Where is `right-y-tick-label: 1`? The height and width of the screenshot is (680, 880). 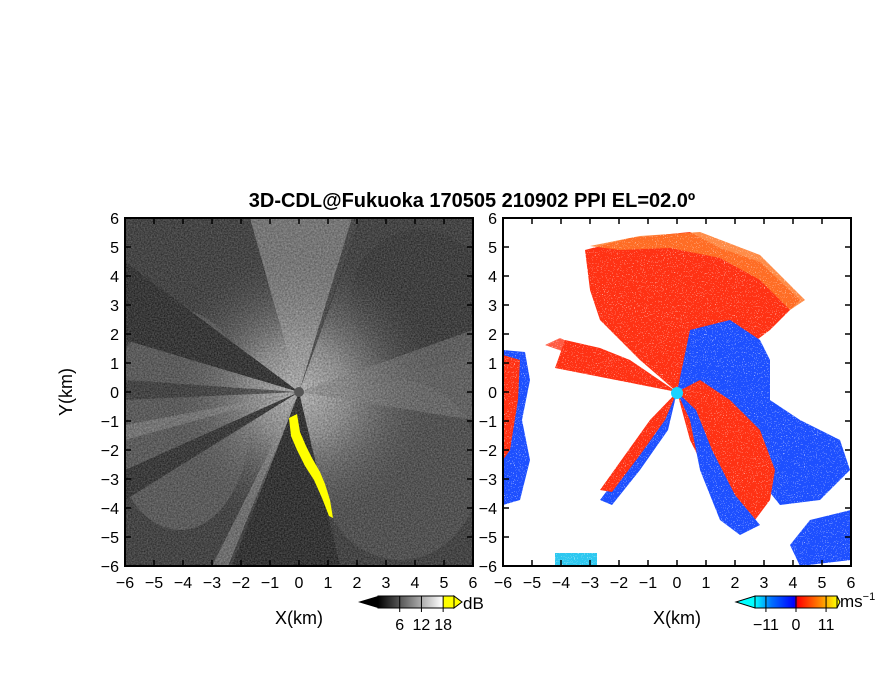
right-y-tick-label: 1 is located at coordinates (492, 364).